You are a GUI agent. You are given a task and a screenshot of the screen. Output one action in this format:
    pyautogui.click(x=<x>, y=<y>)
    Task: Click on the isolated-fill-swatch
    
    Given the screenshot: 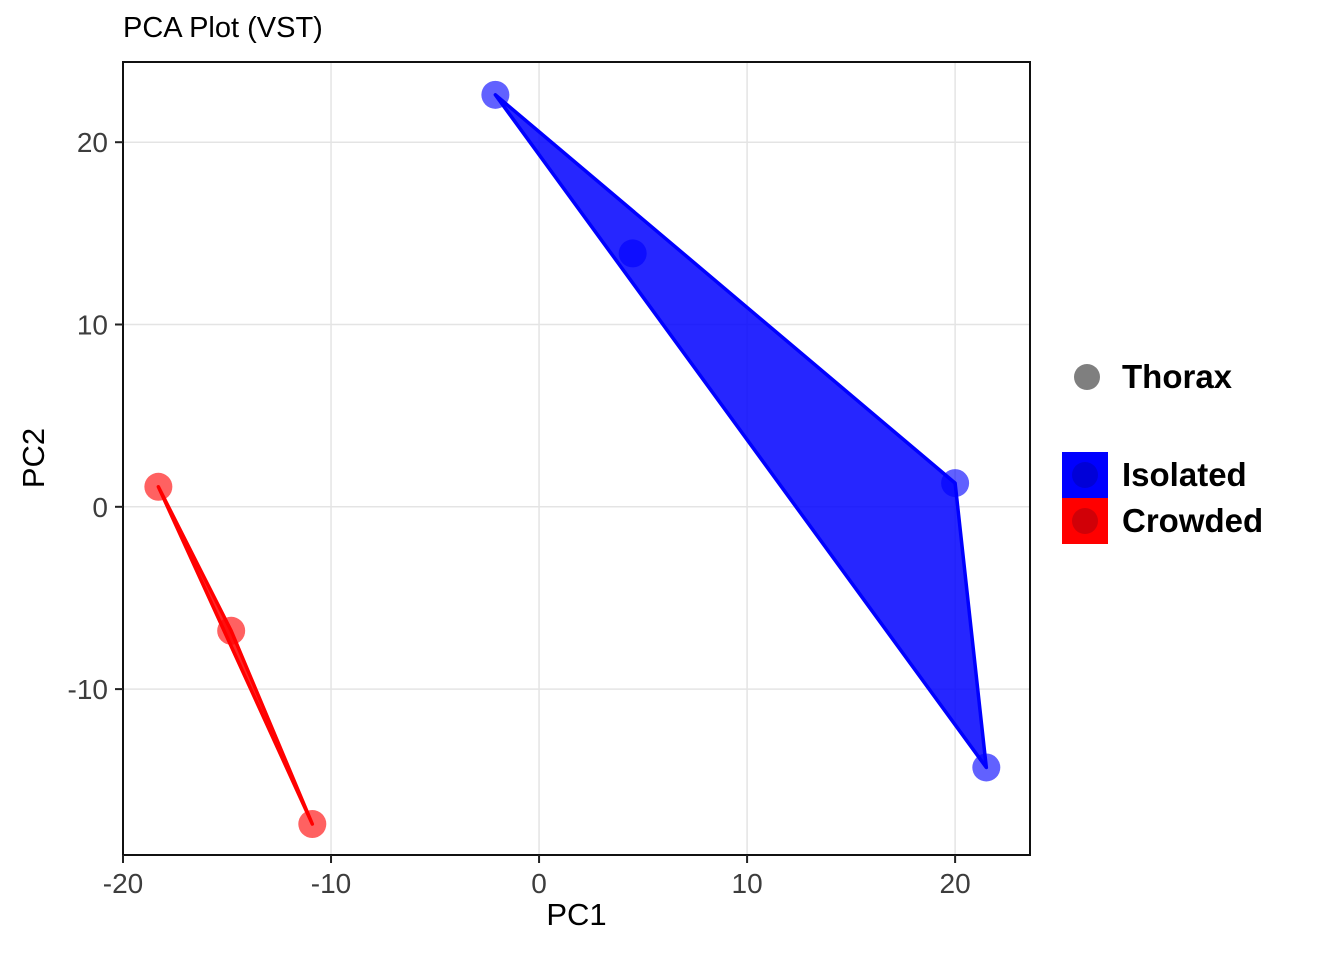 What is the action you would take?
    pyautogui.click(x=1085, y=475)
    